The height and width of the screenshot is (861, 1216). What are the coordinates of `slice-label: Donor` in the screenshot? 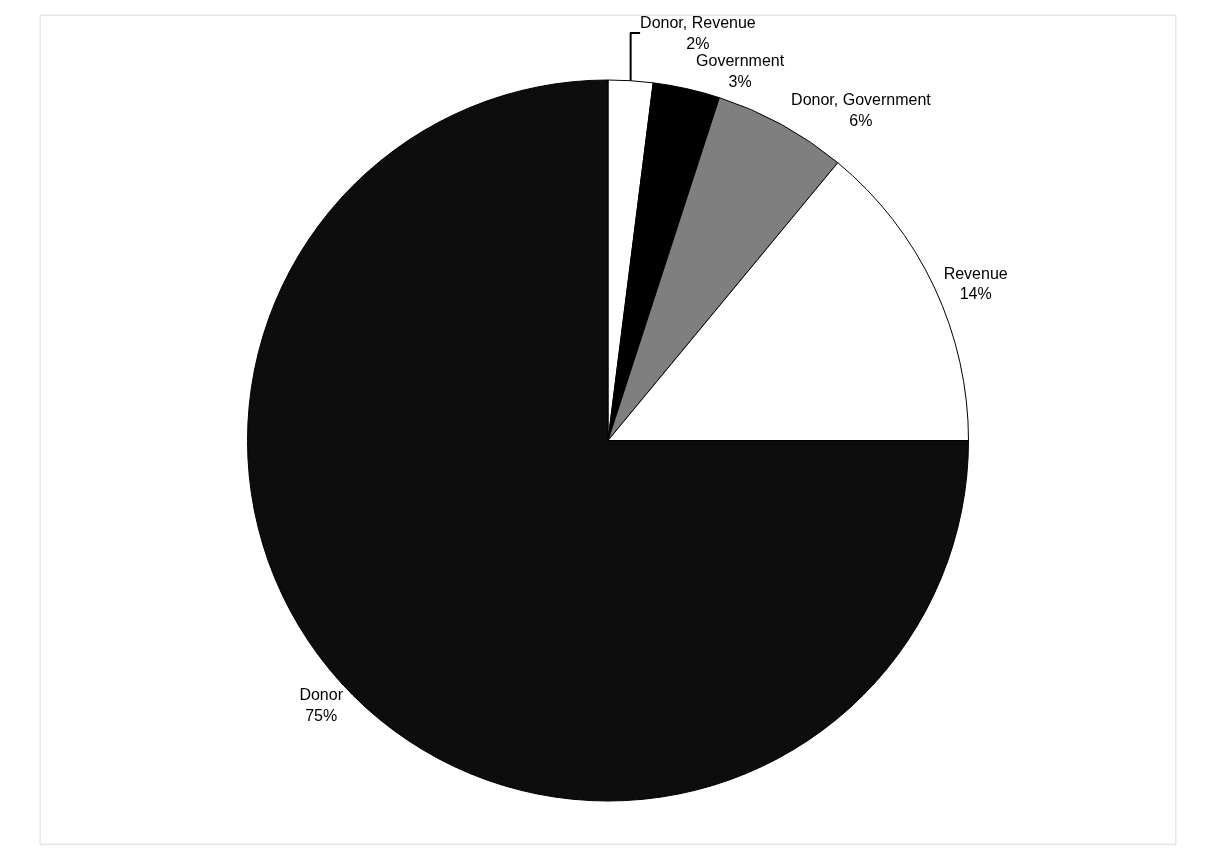 It's located at (321, 694).